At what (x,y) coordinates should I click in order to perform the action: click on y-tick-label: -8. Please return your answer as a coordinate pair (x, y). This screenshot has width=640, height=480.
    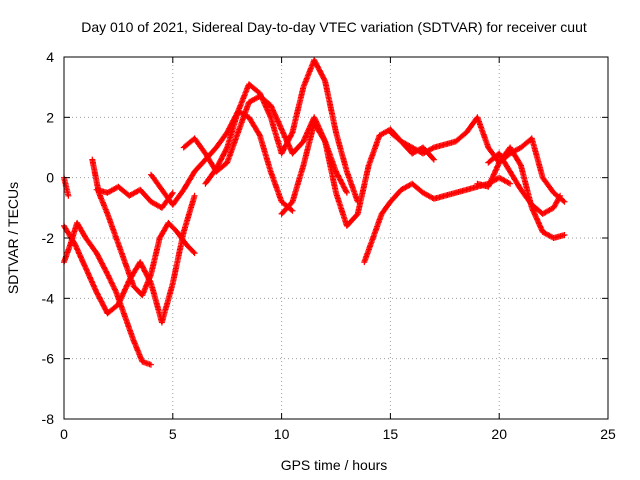
    Looking at the image, I should click on (48, 419).